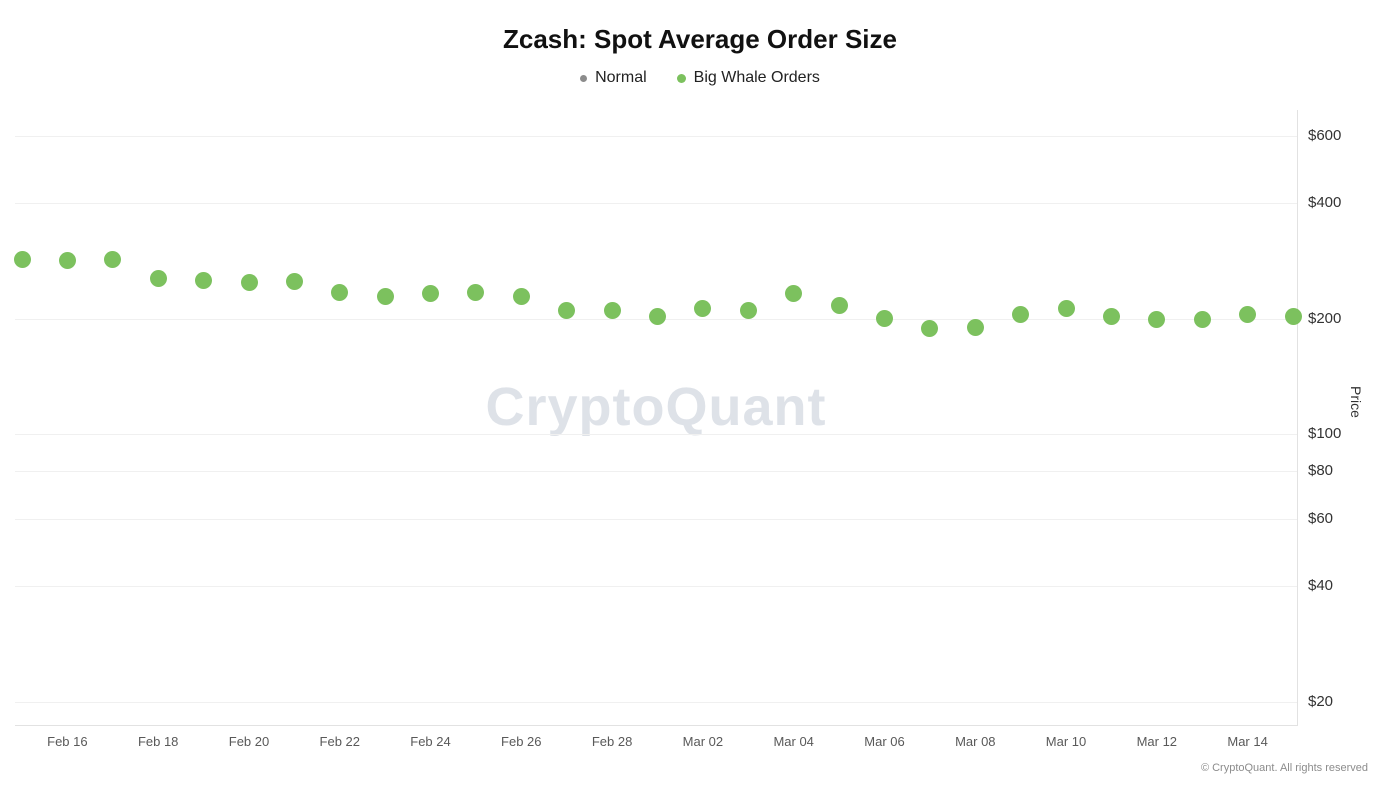 The height and width of the screenshot is (789, 1400). Describe the element at coordinates (884, 741) in the screenshot. I see `x-tick-label: Mar 06` at that location.